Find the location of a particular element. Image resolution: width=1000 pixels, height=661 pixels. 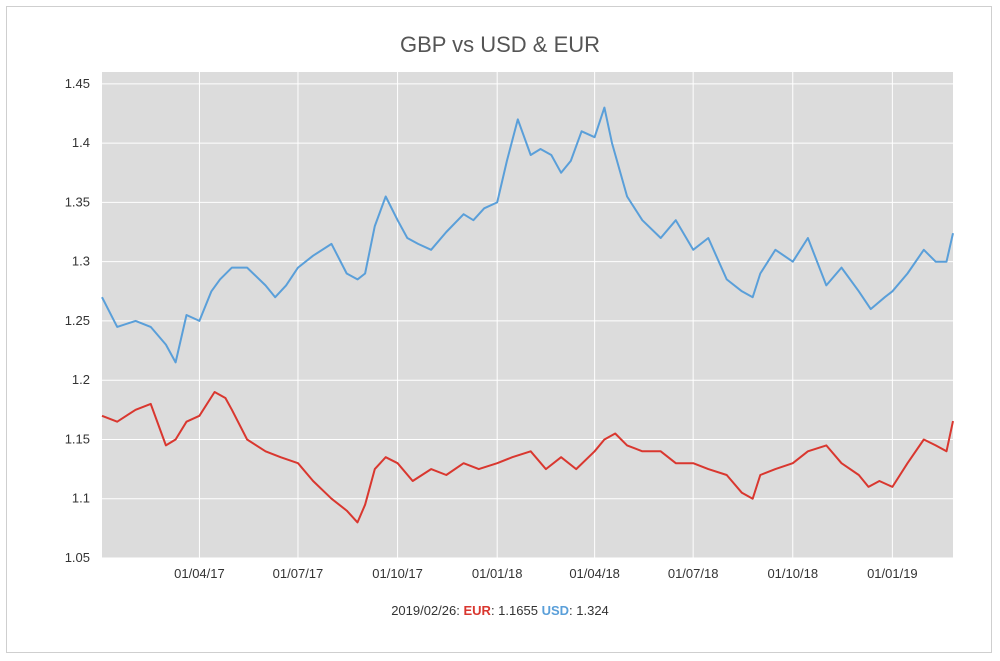

y-tick-label: 1.45 is located at coordinates (77, 83).